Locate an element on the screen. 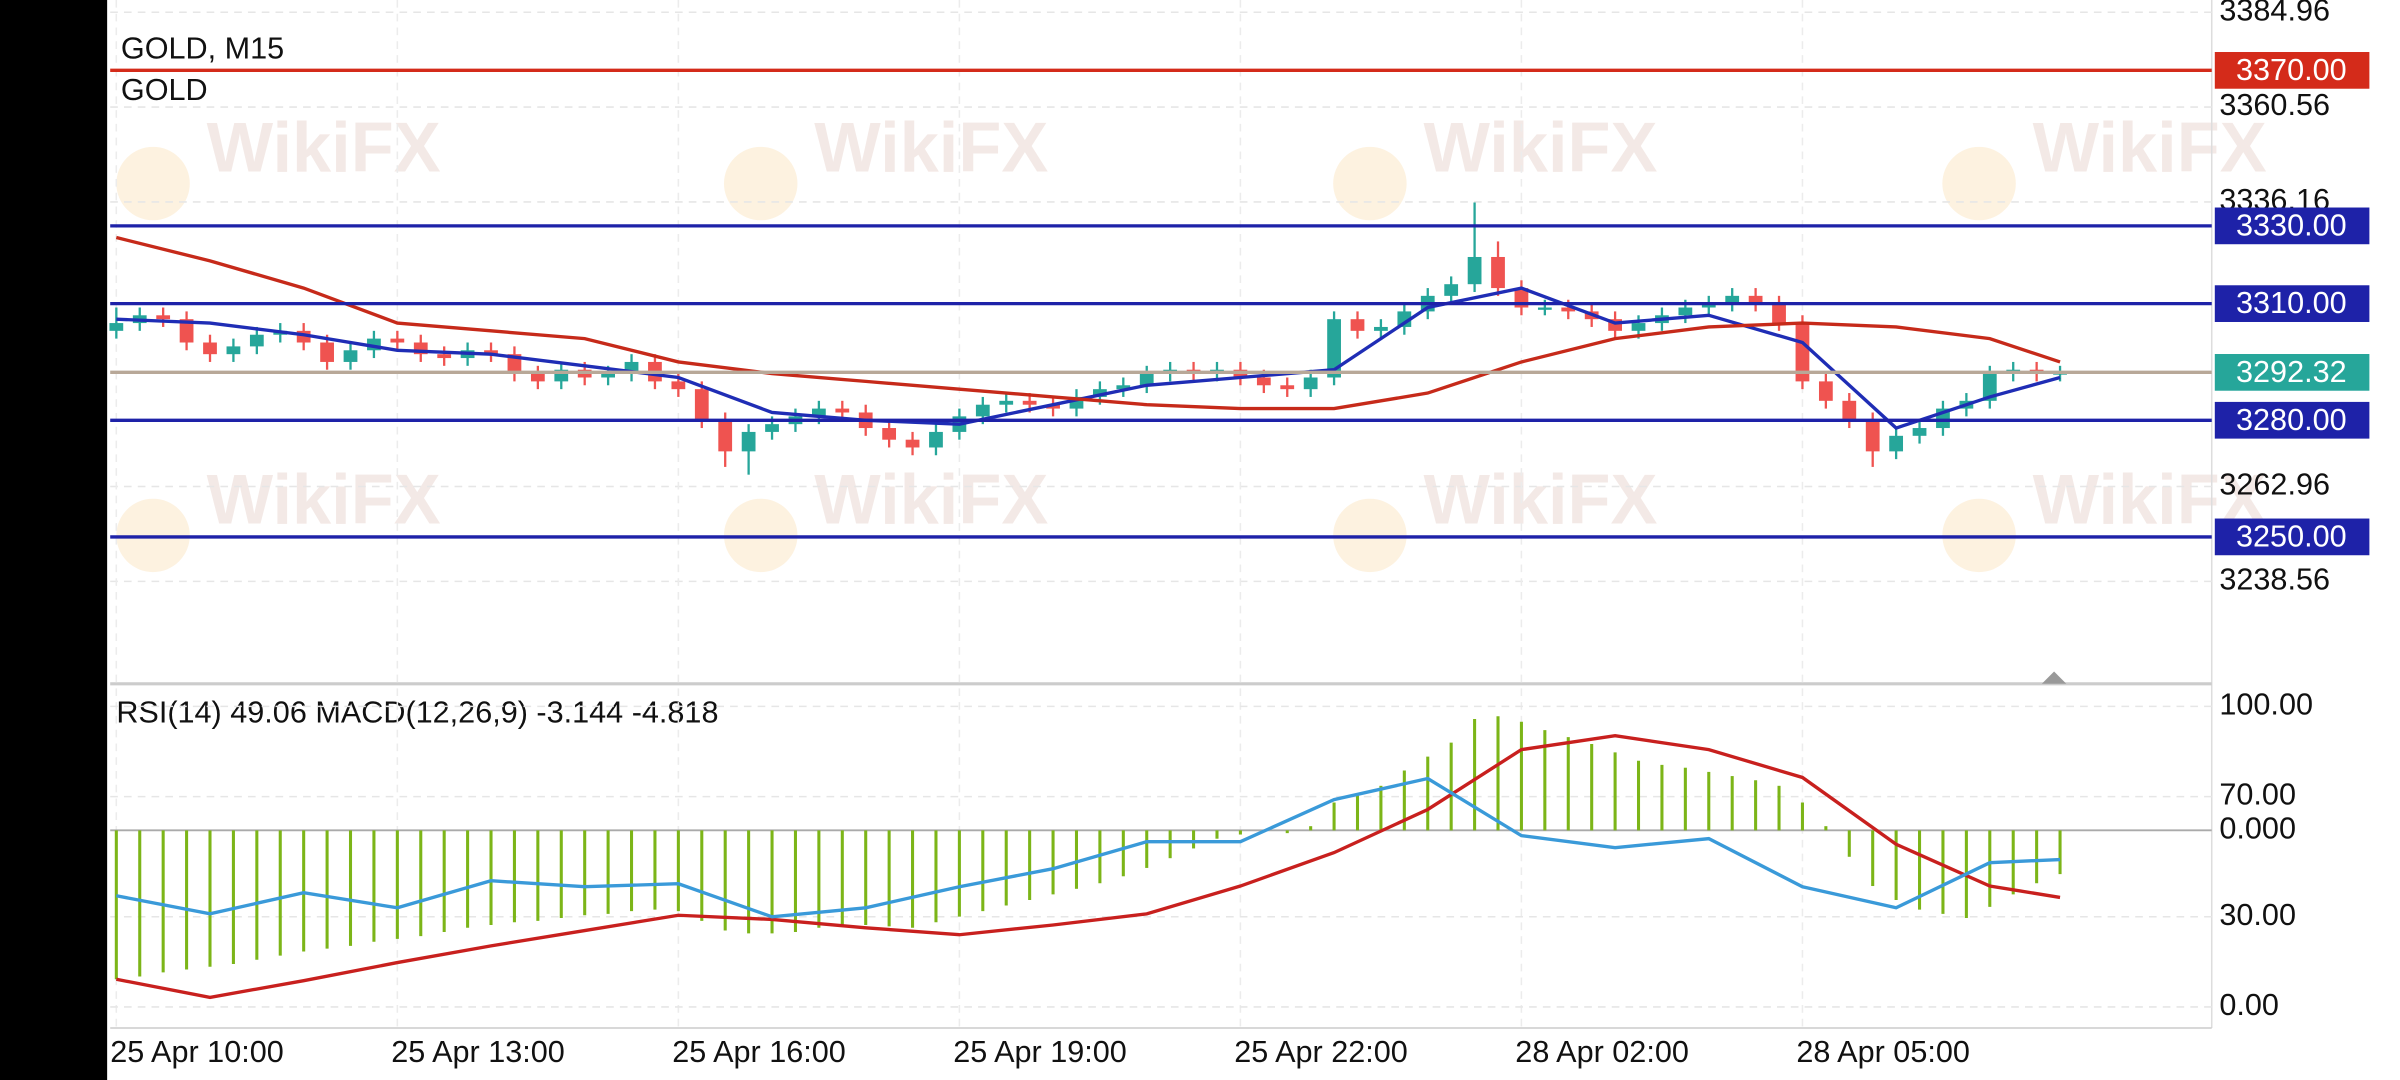 This screenshot has height=1080, width=2400. y-tick-label: 0.00 is located at coordinates (2249, 1005).